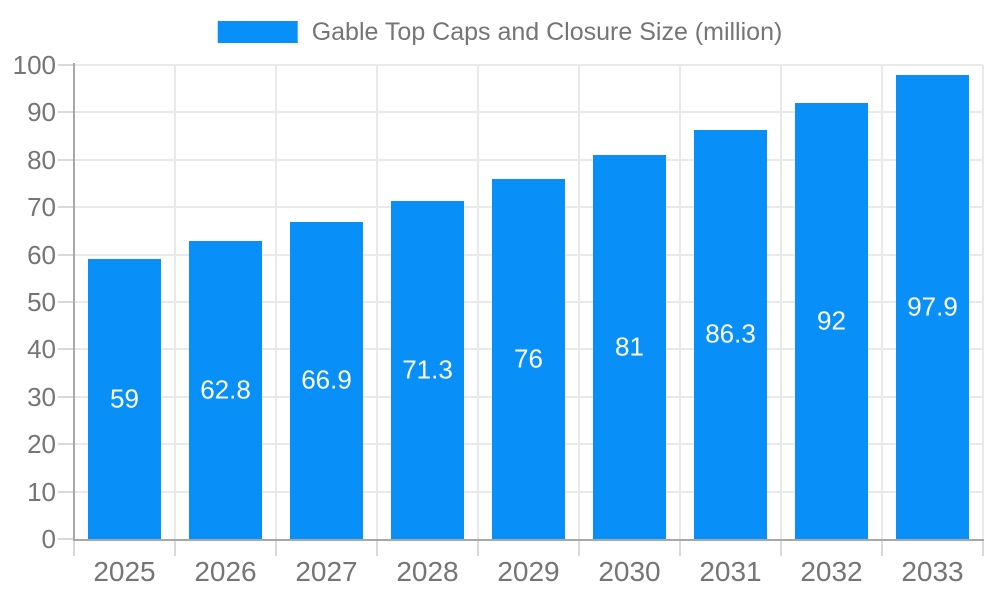  What do you see at coordinates (41, 491) in the screenshot?
I see `y-tick-label: 10` at bounding box center [41, 491].